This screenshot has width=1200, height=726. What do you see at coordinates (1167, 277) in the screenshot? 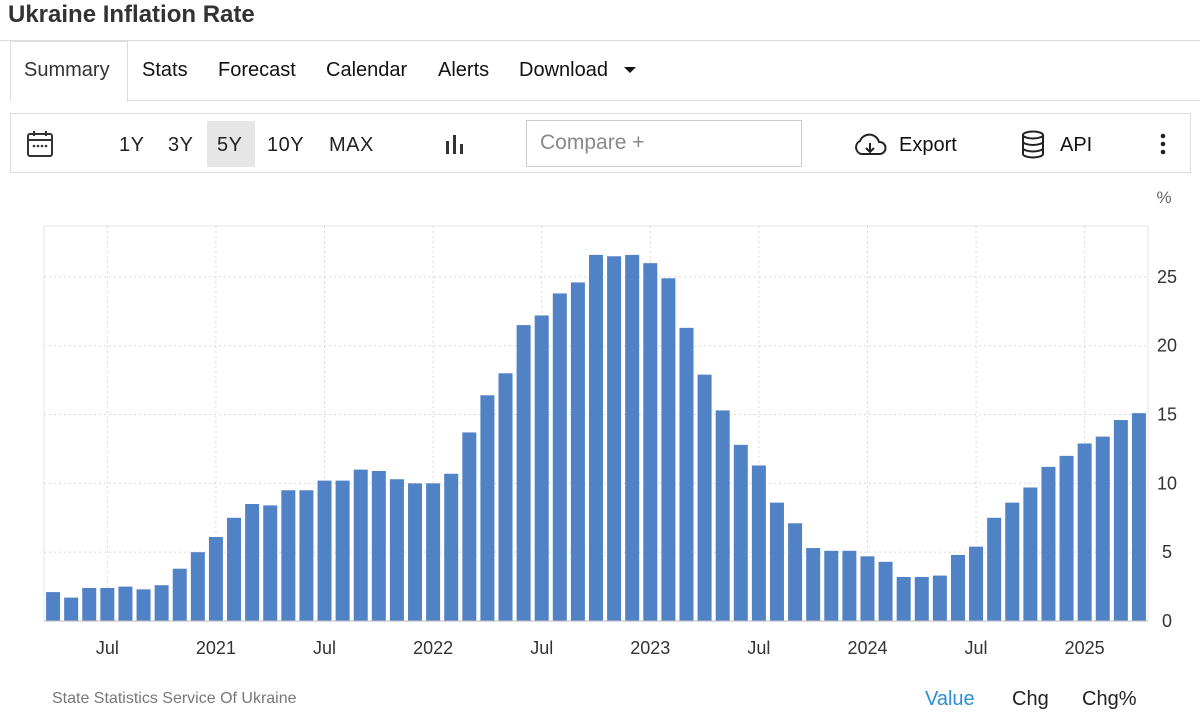
I see `y-tick-label: 25` at bounding box center [1167, 277].